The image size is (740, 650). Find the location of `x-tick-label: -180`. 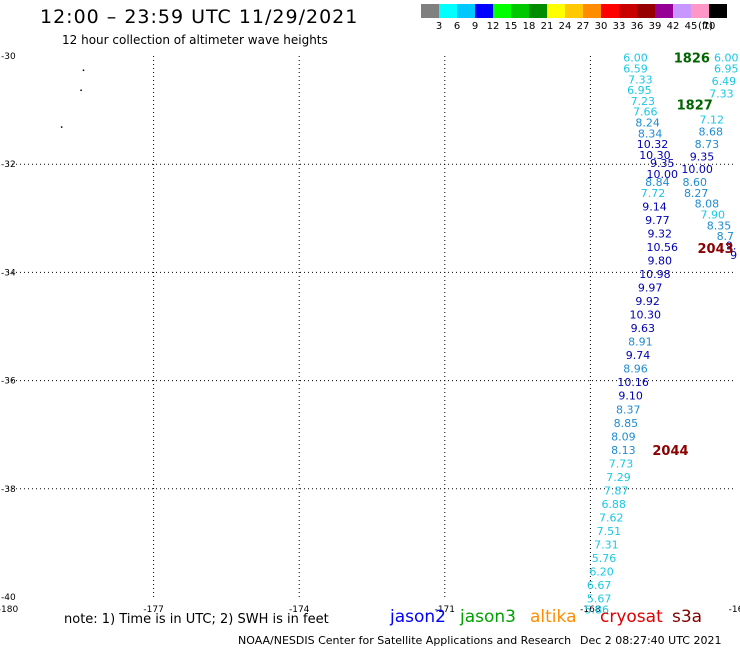

x-tick-label: -180 is located at coordinates (9, 610).